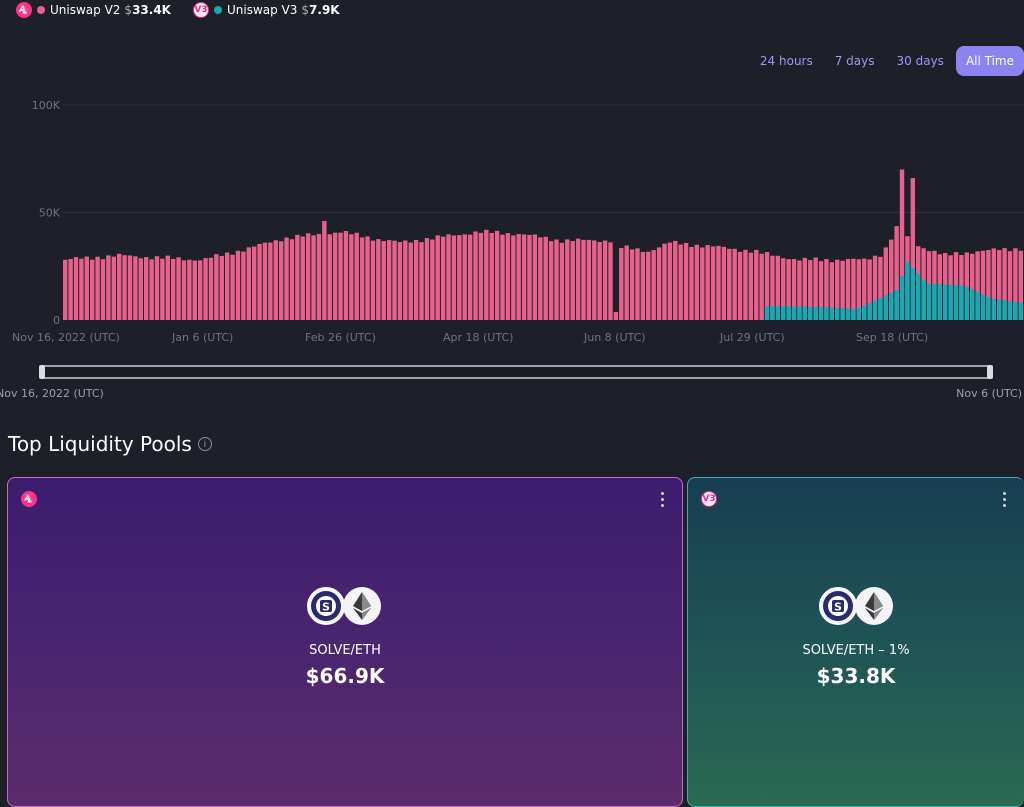  I want to click on pool-pair-name: SOLVE/ETH, so click(345, 650).